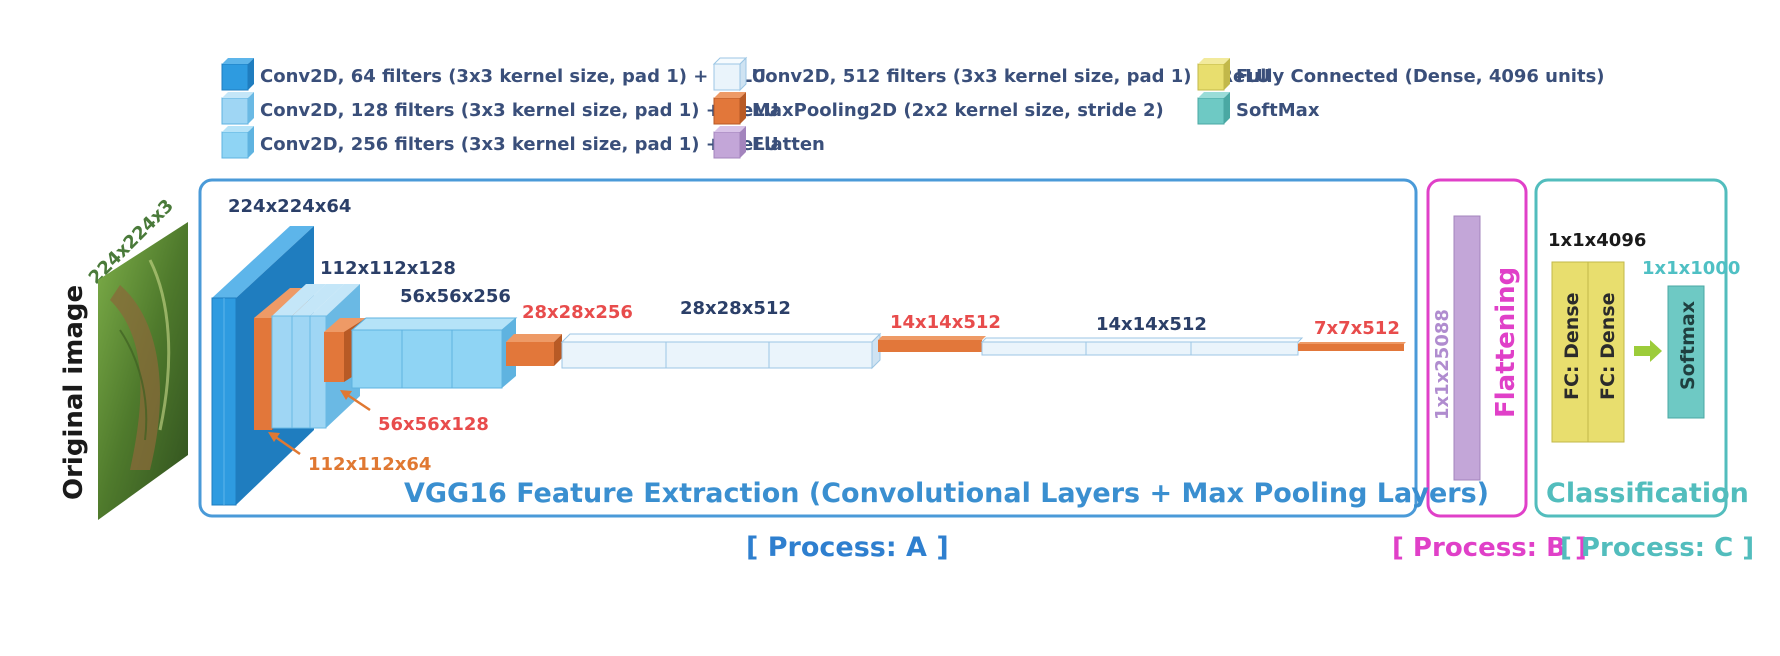 The width and height of the screenshot is (1780, 656). What do you see at coordinates (958, 110) in the screenshot?
I see `legend-maxpool-label: MaxPooling2D (2x2 kernel size, stride 2)` at bounding box center [958, 110].